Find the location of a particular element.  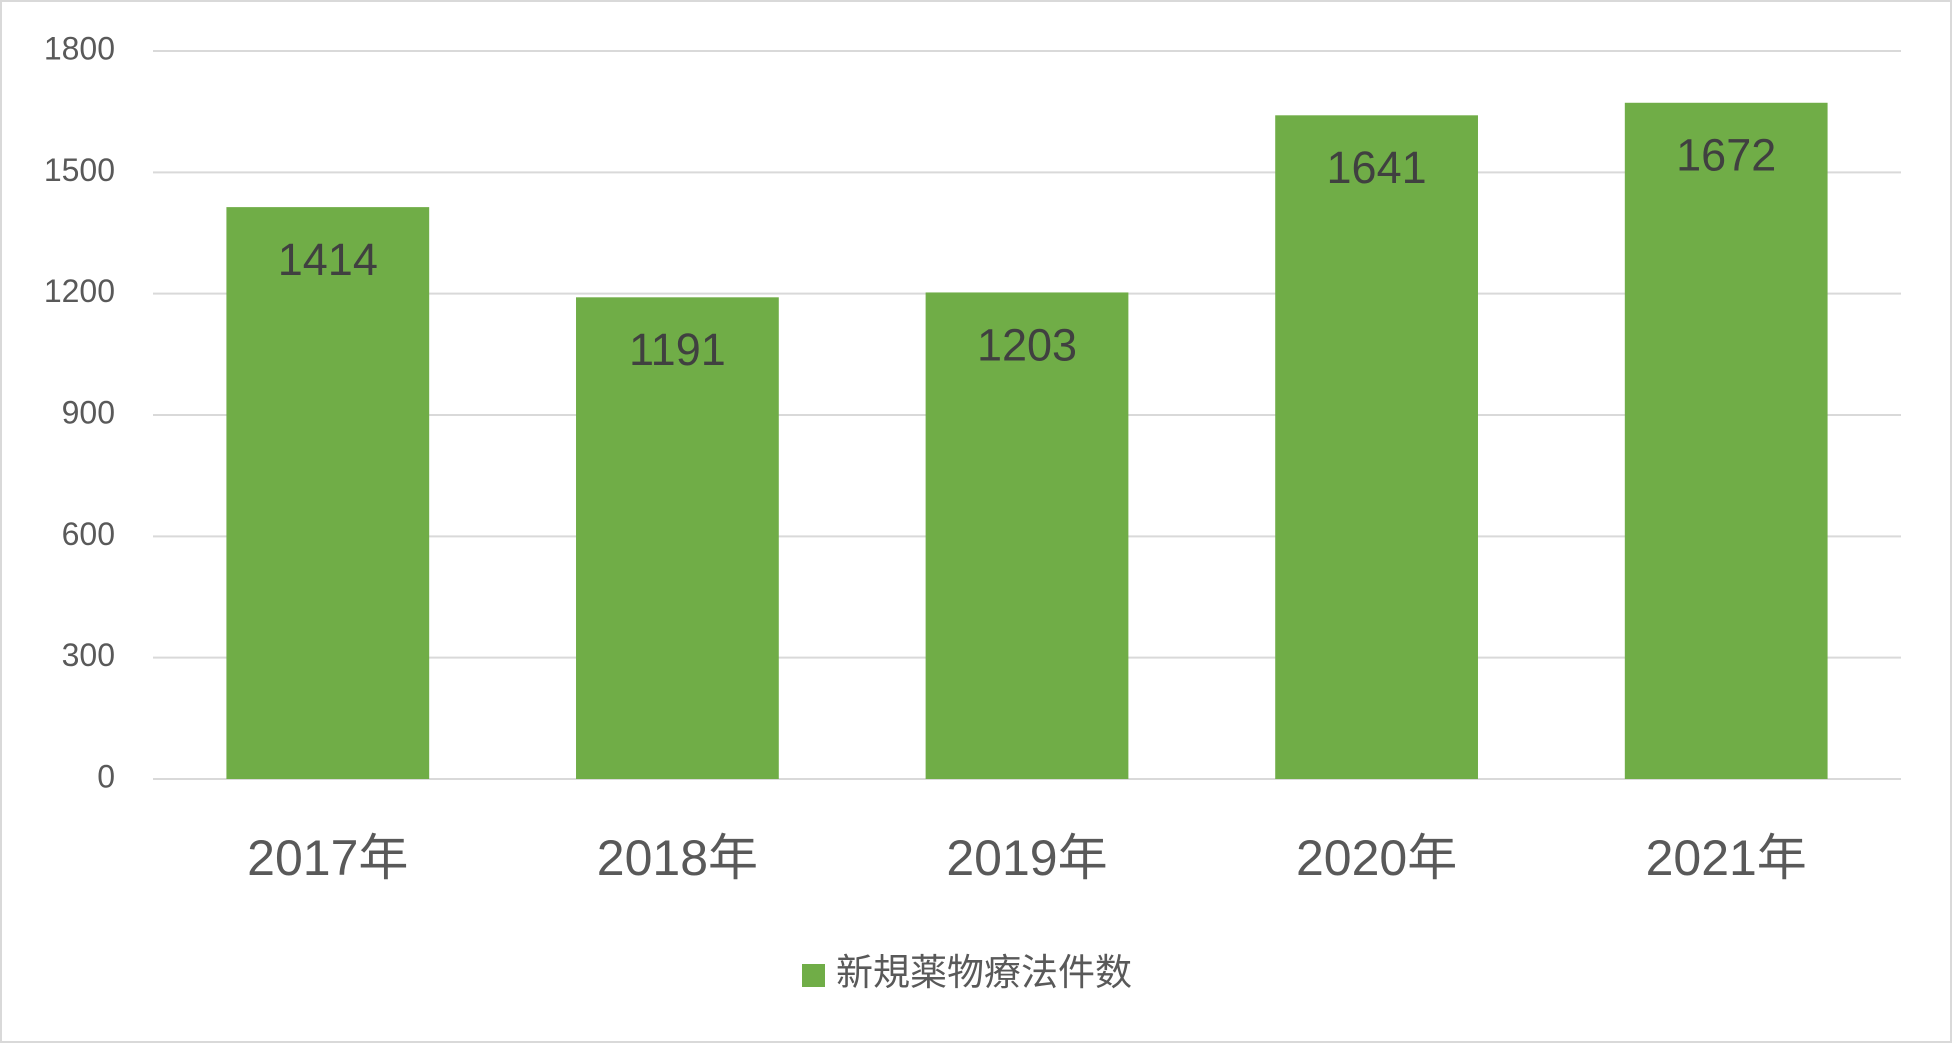

data-label: 1672 is located at coordinates (1726, 155).